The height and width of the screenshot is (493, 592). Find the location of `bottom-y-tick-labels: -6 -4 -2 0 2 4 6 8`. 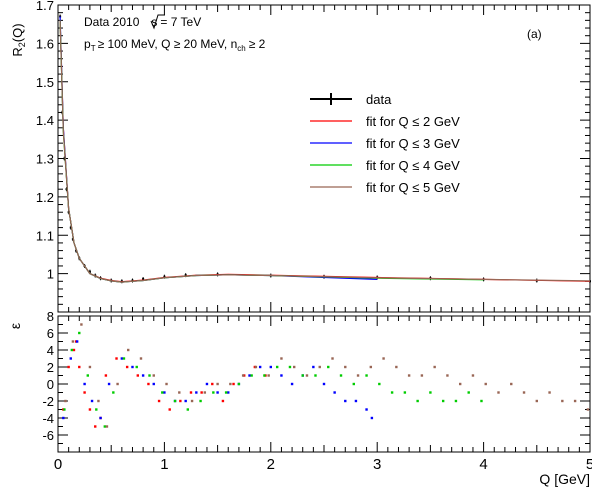

bottom-y-tick-labels: -6 -4 -2 0 2 4 6 8 is located at coordinates (48, 376).